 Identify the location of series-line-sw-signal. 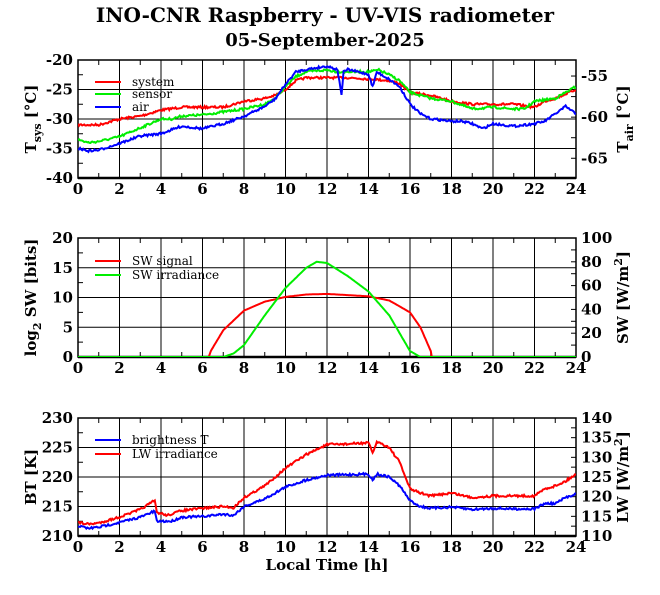
(327, 324).